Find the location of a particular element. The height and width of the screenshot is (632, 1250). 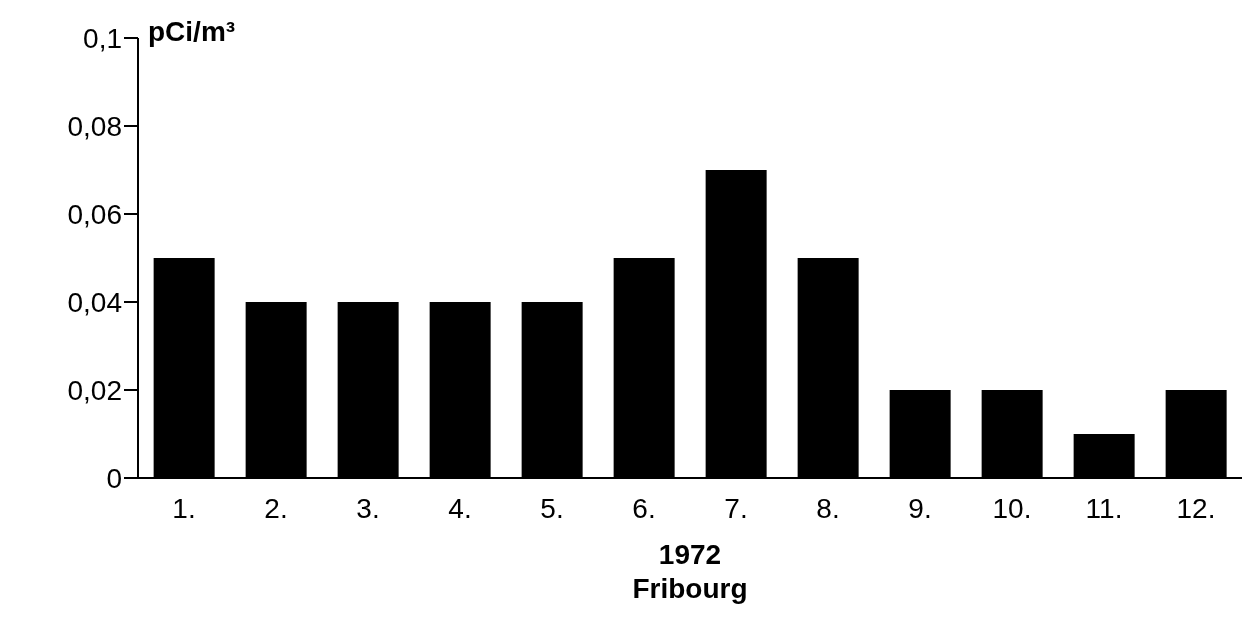

x-tick-label: 8. is located at coordinates (828, 508).